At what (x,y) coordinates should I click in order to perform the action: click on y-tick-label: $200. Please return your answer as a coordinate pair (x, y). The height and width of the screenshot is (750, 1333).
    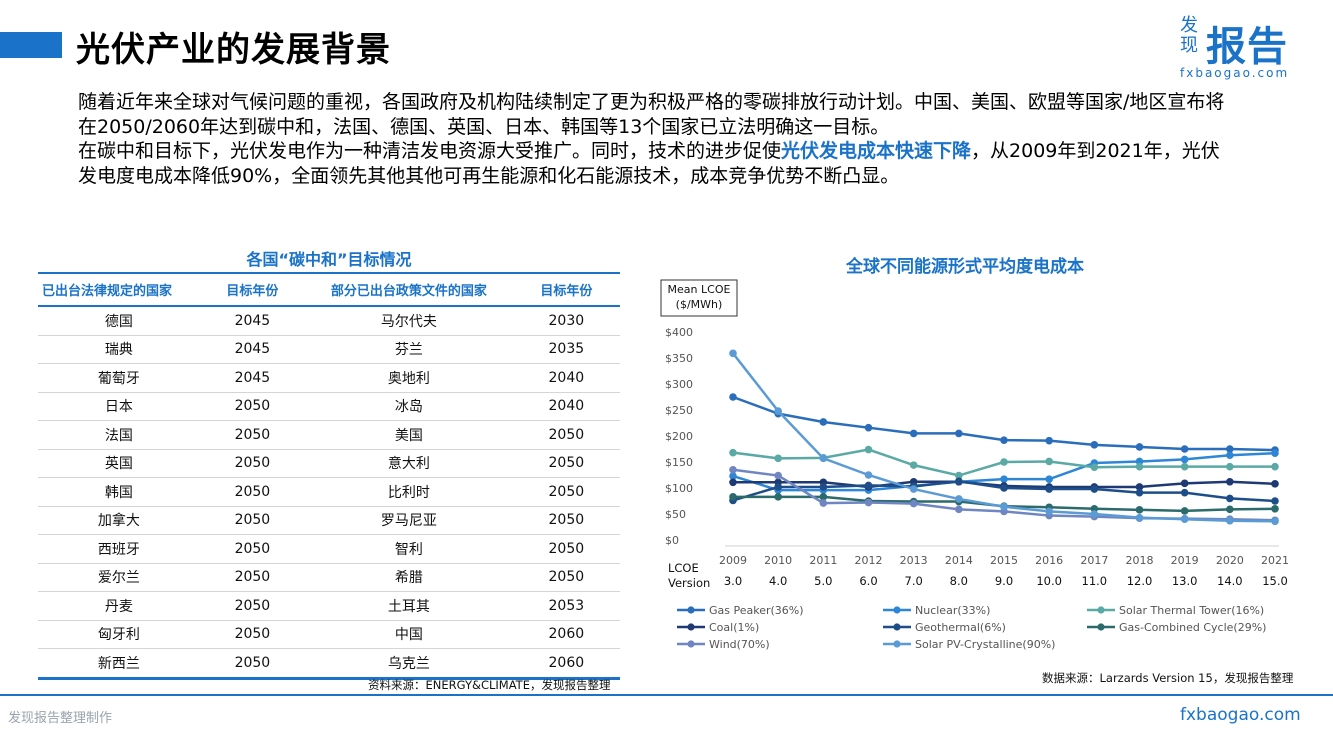
    Looking at the image, I should click on (679, 436).